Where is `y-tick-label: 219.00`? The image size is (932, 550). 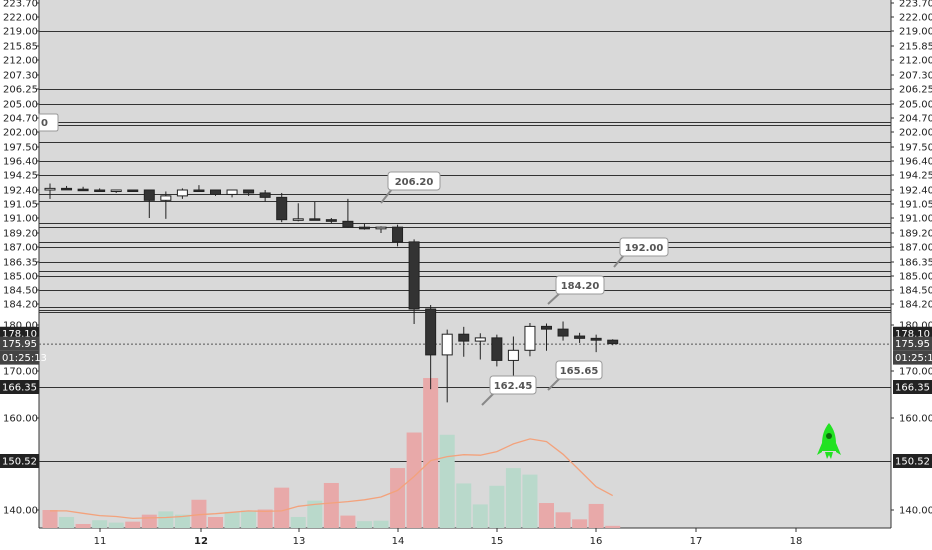 y-tick-label: 219.00 is located at coordinates (915, 32).